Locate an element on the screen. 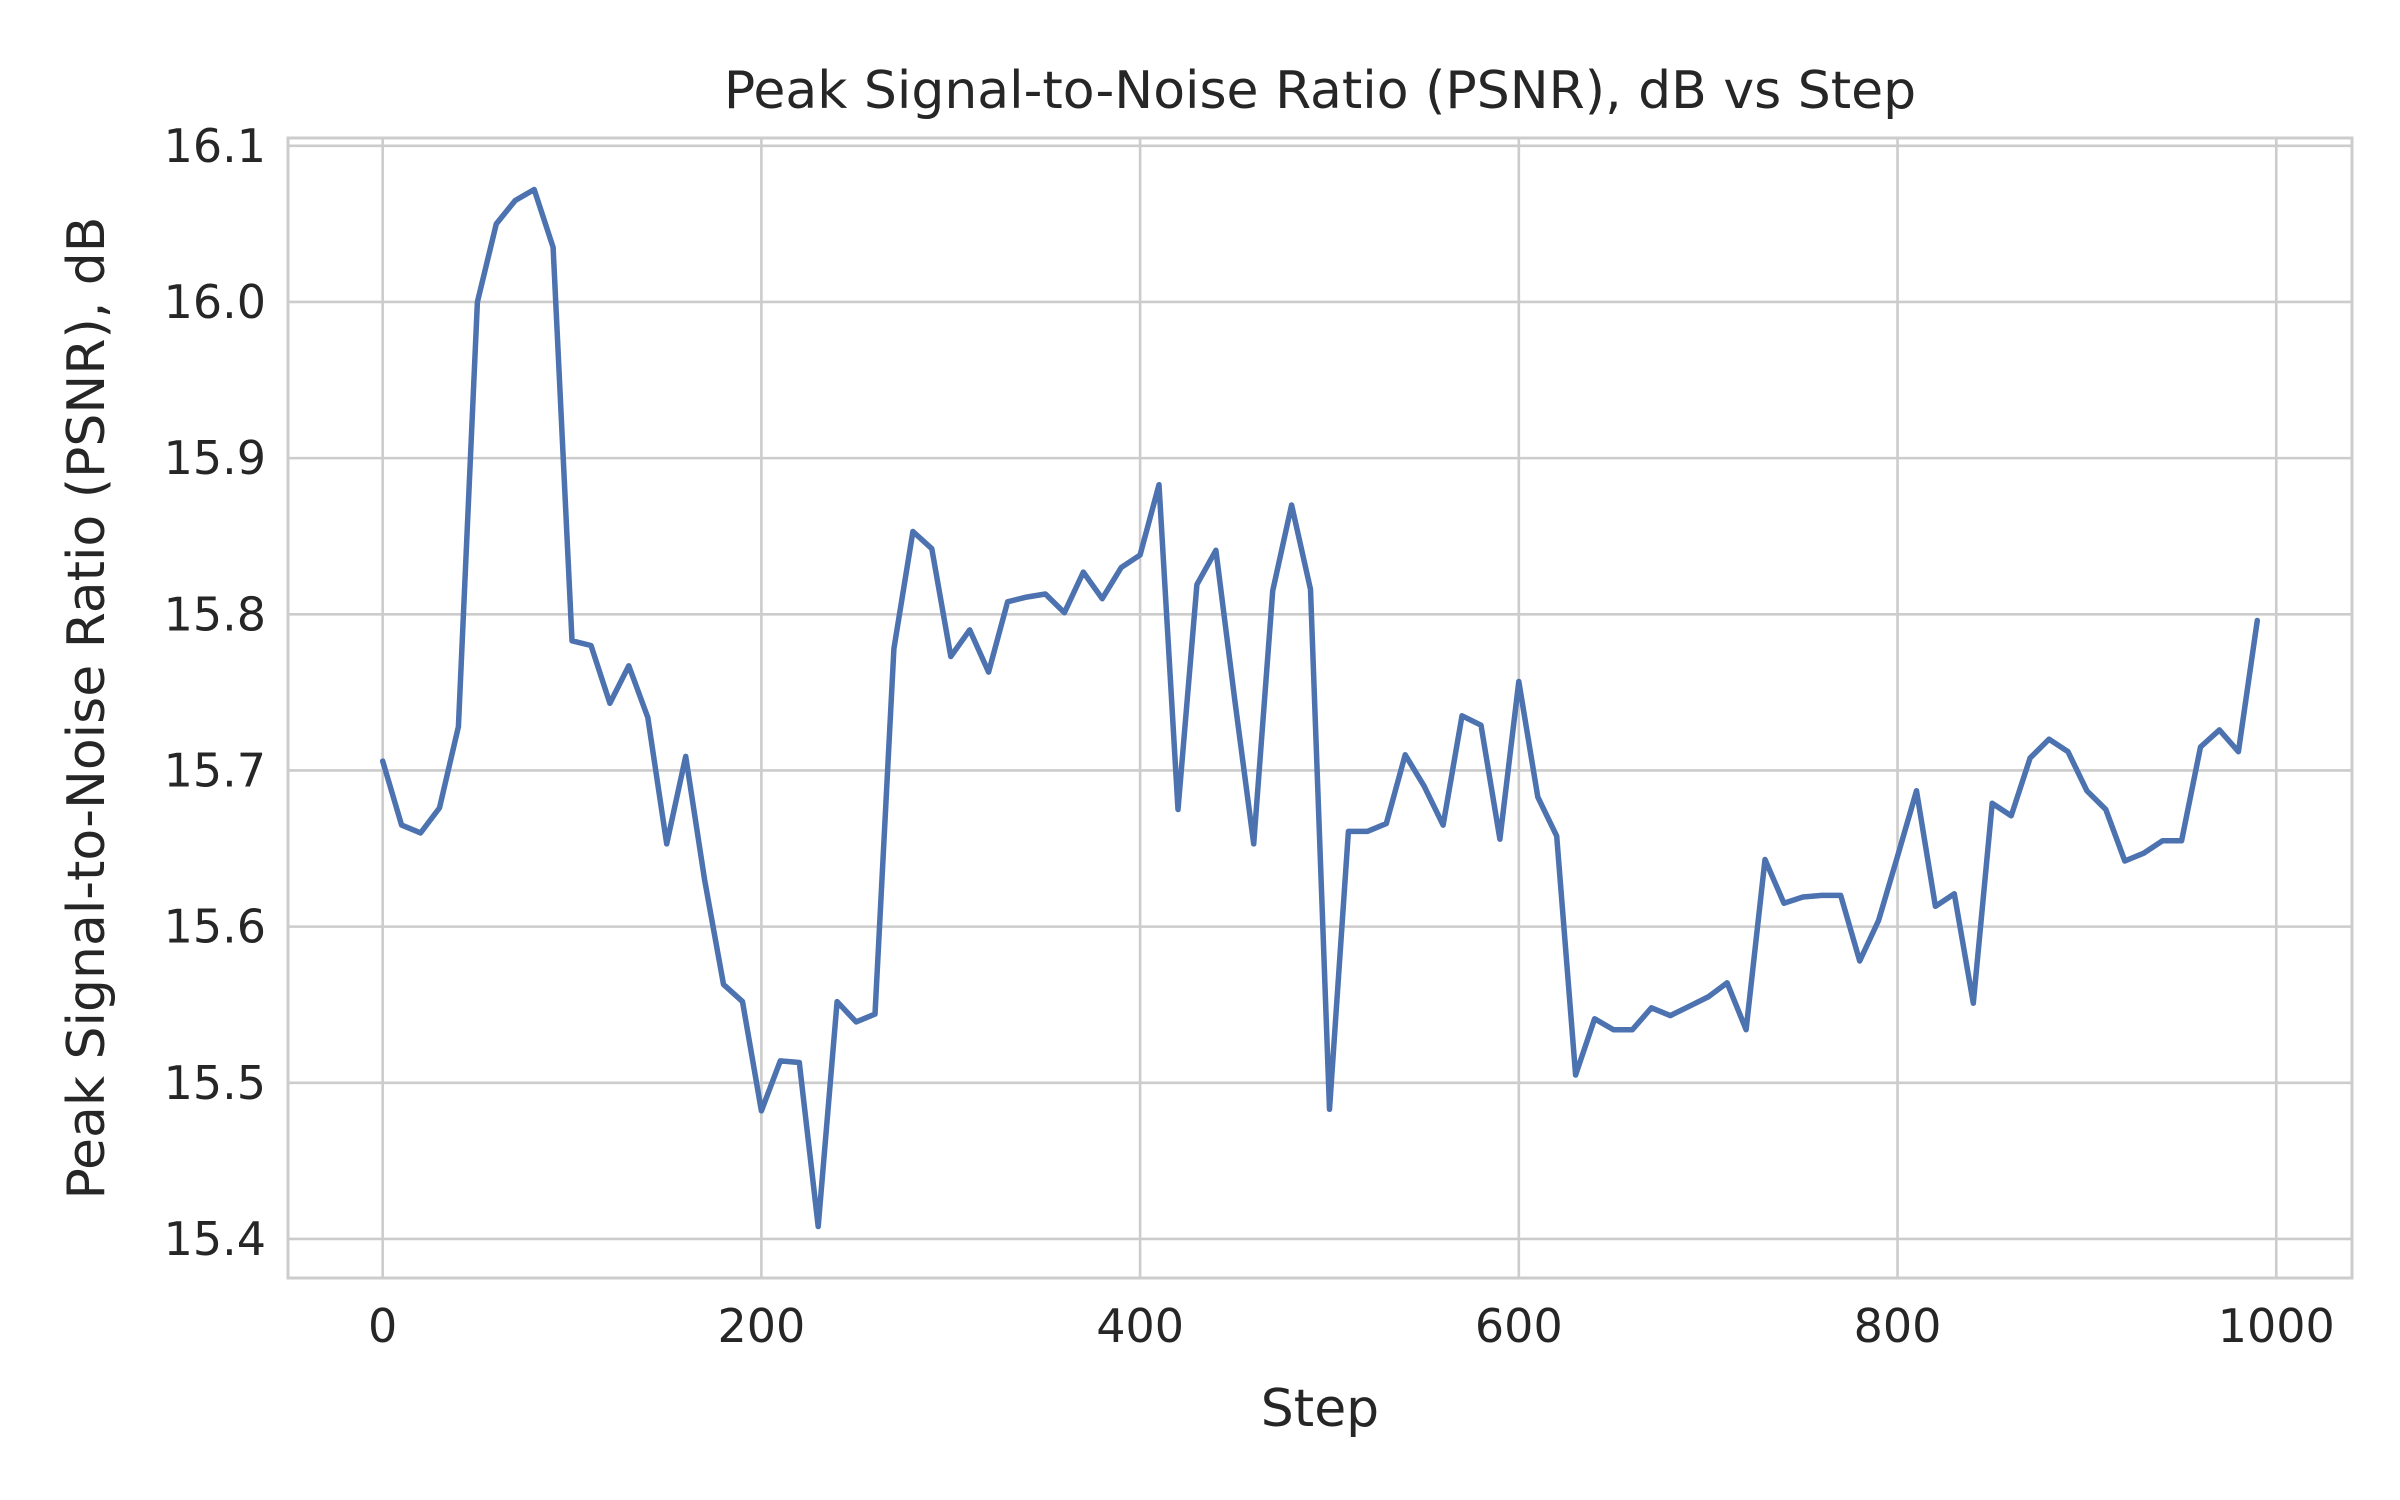  y-axis-ticks: 15.4 15.5 15.6 15.7 15.8 15.9 16.0 16.1 is located at coordinates (215, 692).